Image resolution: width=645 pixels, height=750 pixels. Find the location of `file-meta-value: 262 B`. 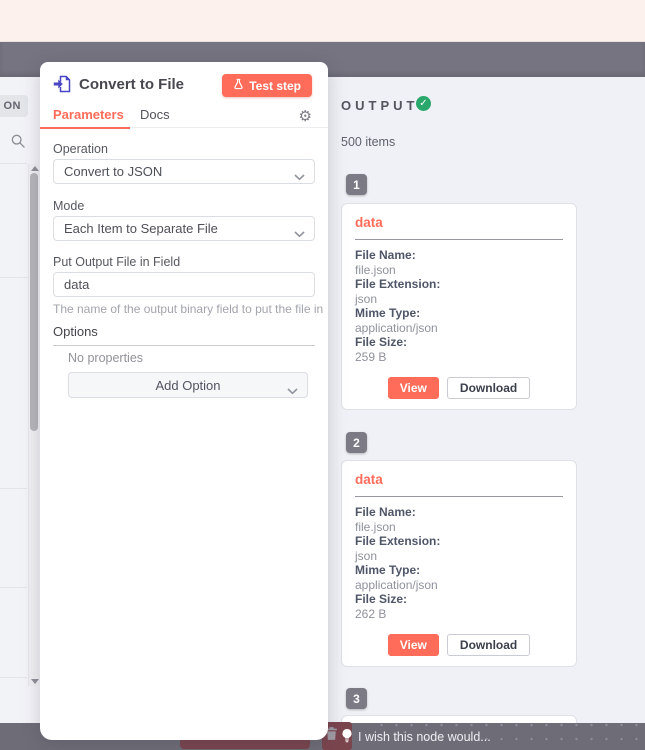

file-meta-value: 262 B is located at coordinates (371, 613).